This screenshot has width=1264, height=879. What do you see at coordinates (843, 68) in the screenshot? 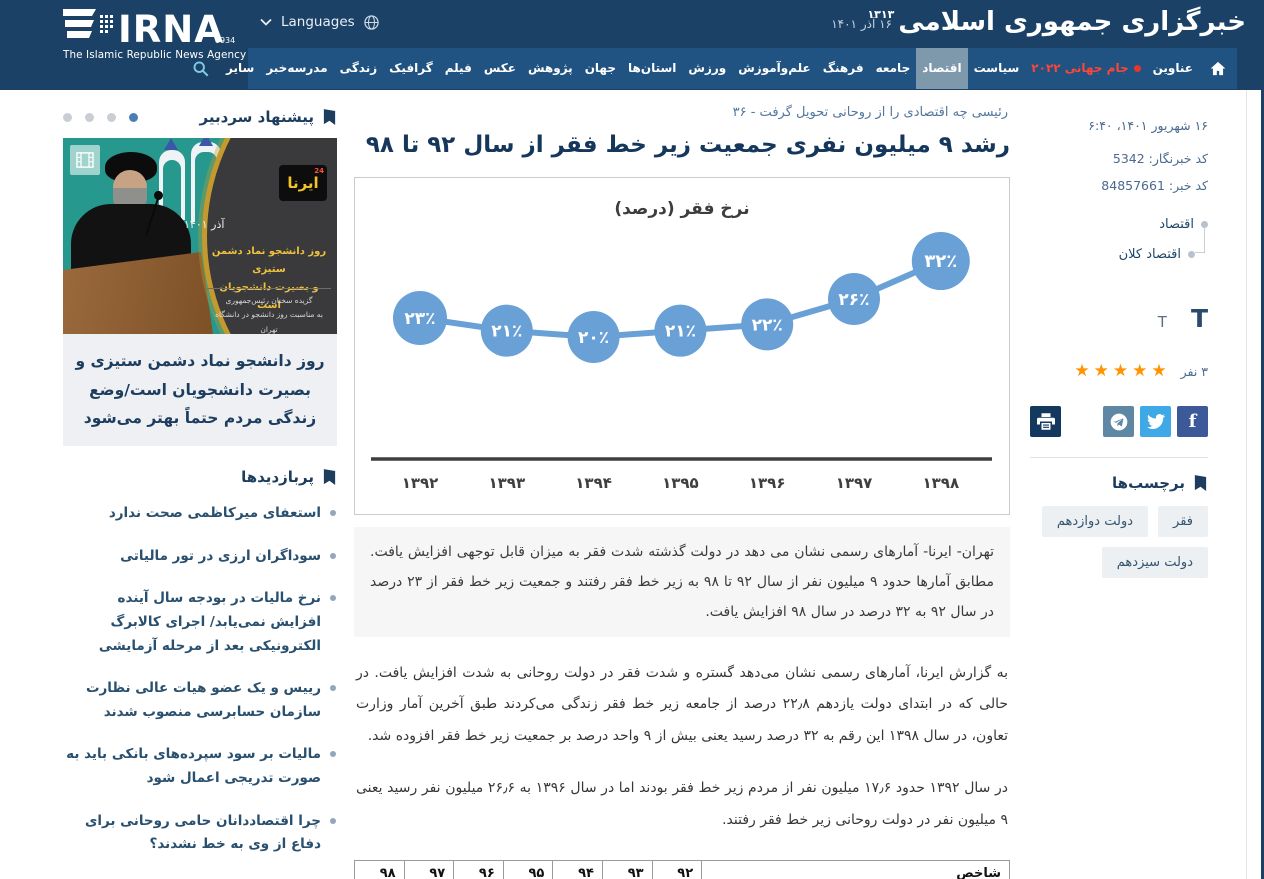
I see `nav-item-link: فرهنگ` at bounding box center [843, 68].